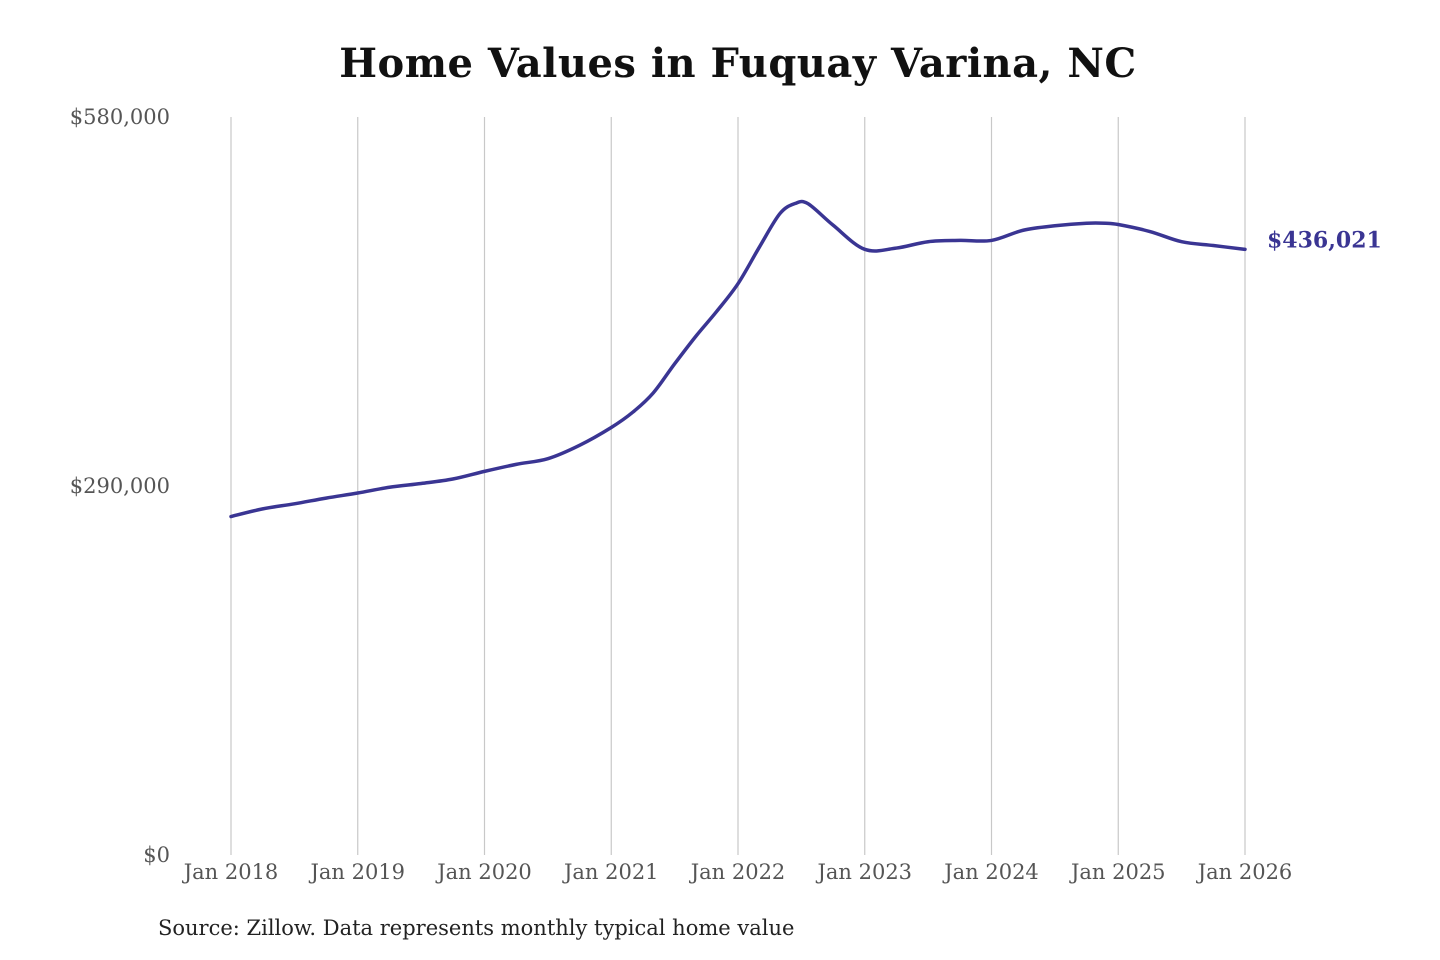 Image resolution: width=1440 pixels, height=960 pixels. I want to click on x-tick-label: Jan 2025, so click(1117, 872).